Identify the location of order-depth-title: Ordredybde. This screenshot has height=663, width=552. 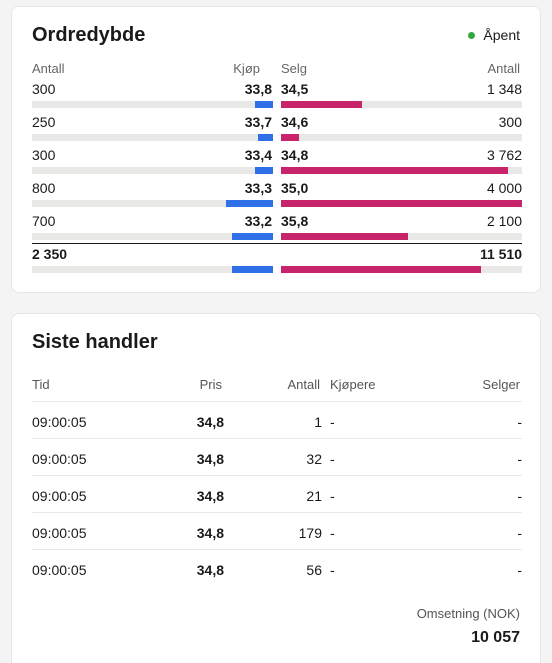
(89, 35).